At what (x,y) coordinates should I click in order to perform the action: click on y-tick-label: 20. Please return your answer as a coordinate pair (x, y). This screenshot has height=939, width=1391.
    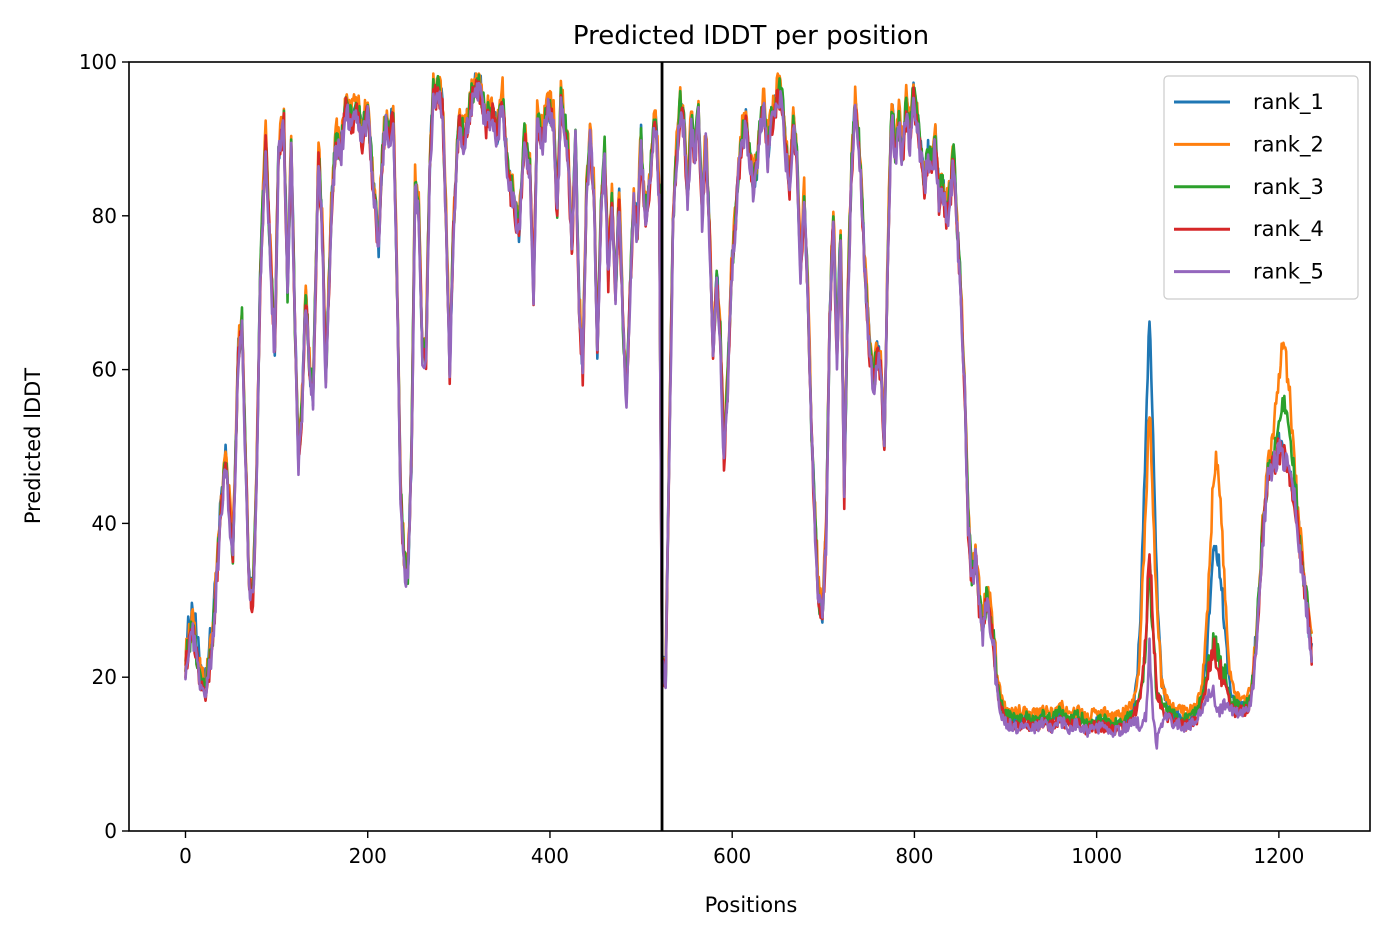
    Looking at the image, I should click on (104, 677).